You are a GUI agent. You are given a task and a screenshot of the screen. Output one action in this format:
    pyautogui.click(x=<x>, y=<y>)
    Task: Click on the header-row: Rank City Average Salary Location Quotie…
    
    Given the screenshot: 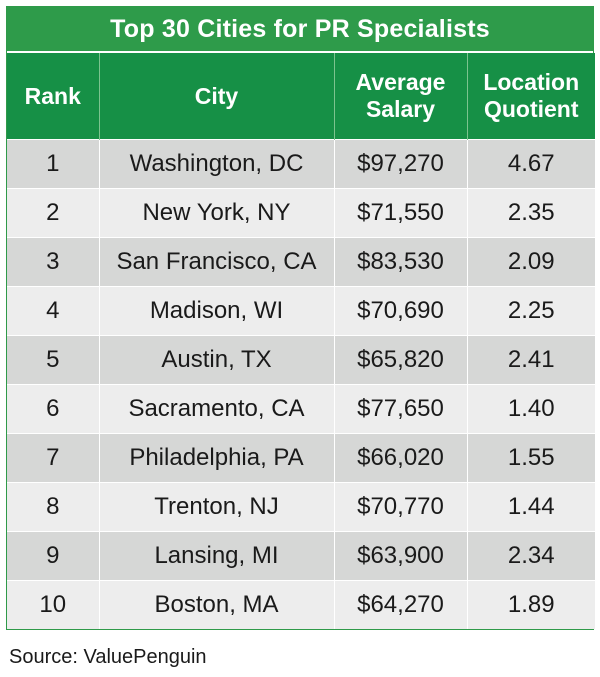 What is the action you would take?
    pyautogui.click(x=301, y=96)
    